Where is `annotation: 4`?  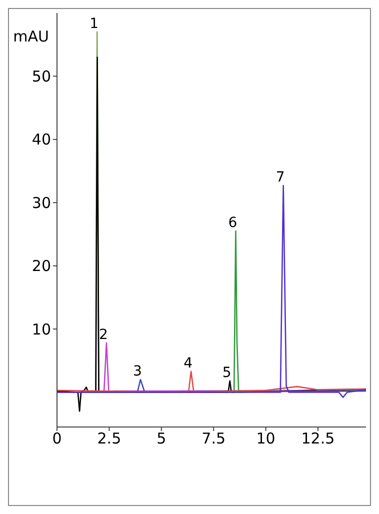 annotation: 4 is located at coordinates (188, 363).